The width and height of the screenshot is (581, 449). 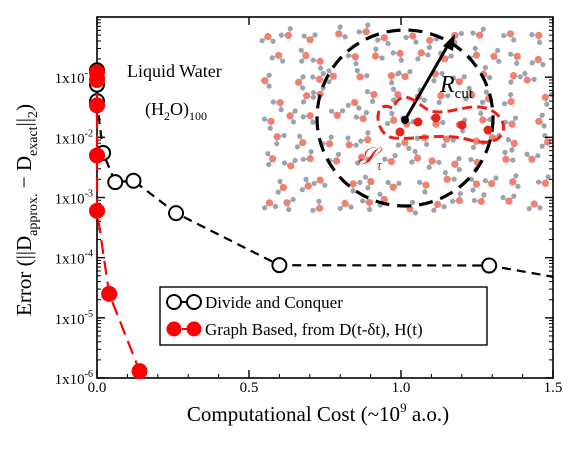 I want to click on legend-box, so click(x=323, y=316).